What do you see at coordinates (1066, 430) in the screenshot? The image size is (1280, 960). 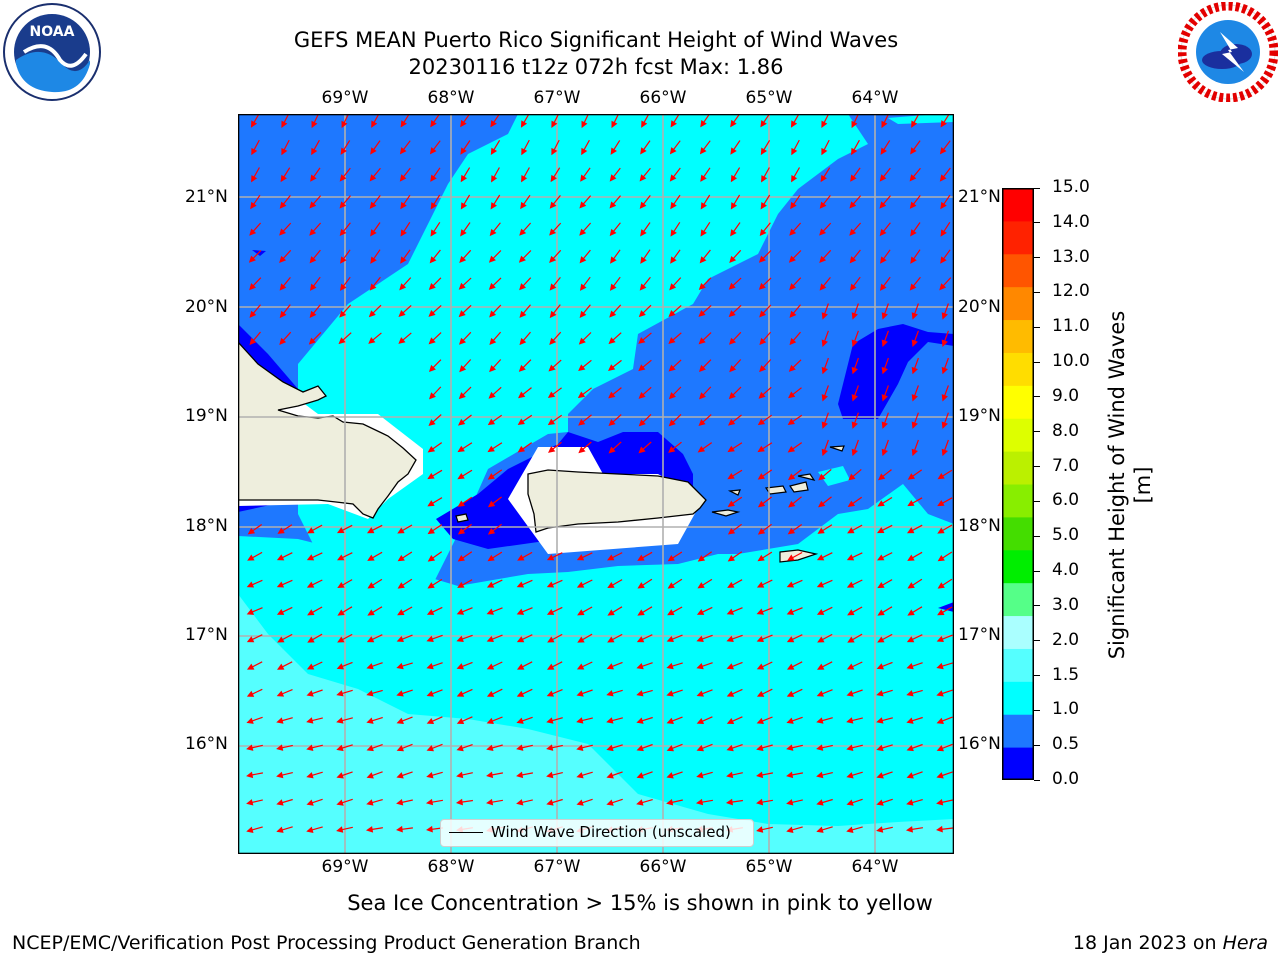 I see `colorbar-tick-label: 8.0` at bounding box center [1066, 430].